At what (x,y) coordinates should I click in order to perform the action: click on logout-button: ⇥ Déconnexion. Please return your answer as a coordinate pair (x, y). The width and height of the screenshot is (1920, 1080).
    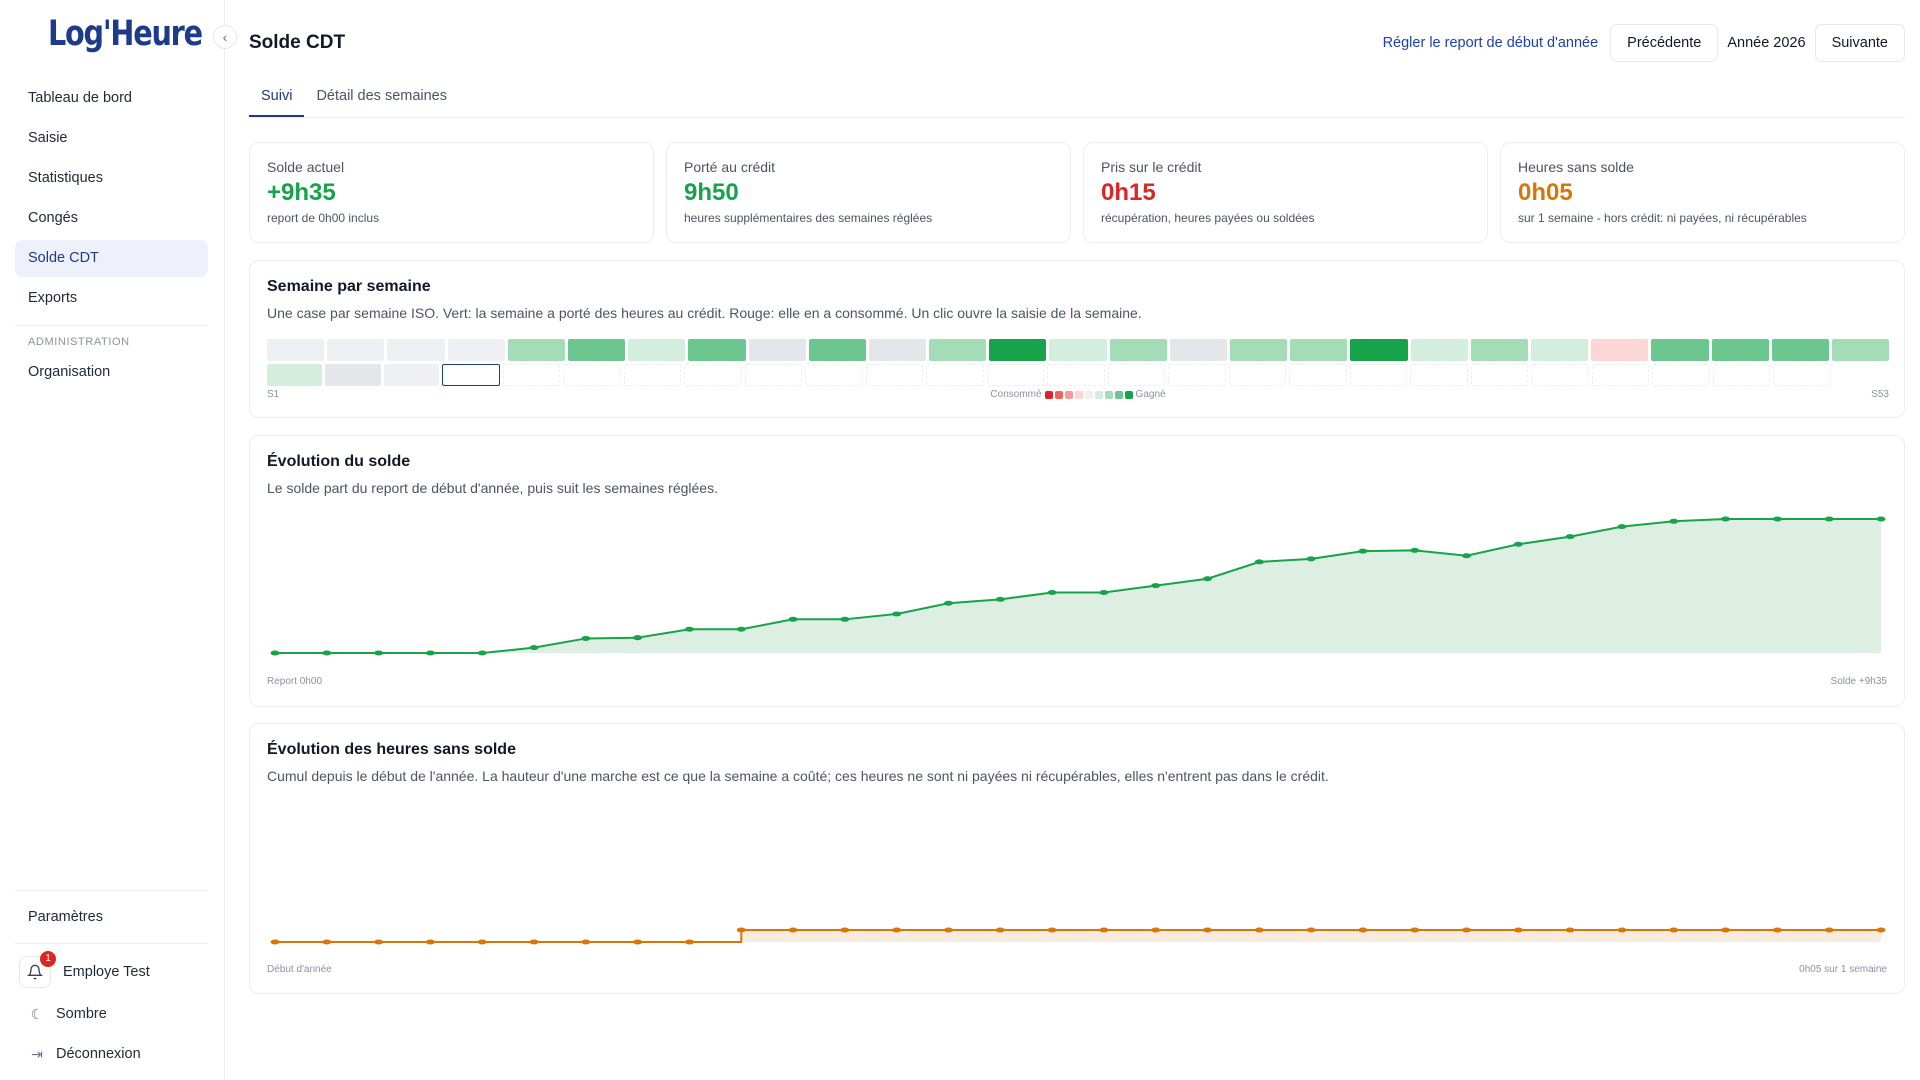
    Looking at the image, I should click on (111, 1054).